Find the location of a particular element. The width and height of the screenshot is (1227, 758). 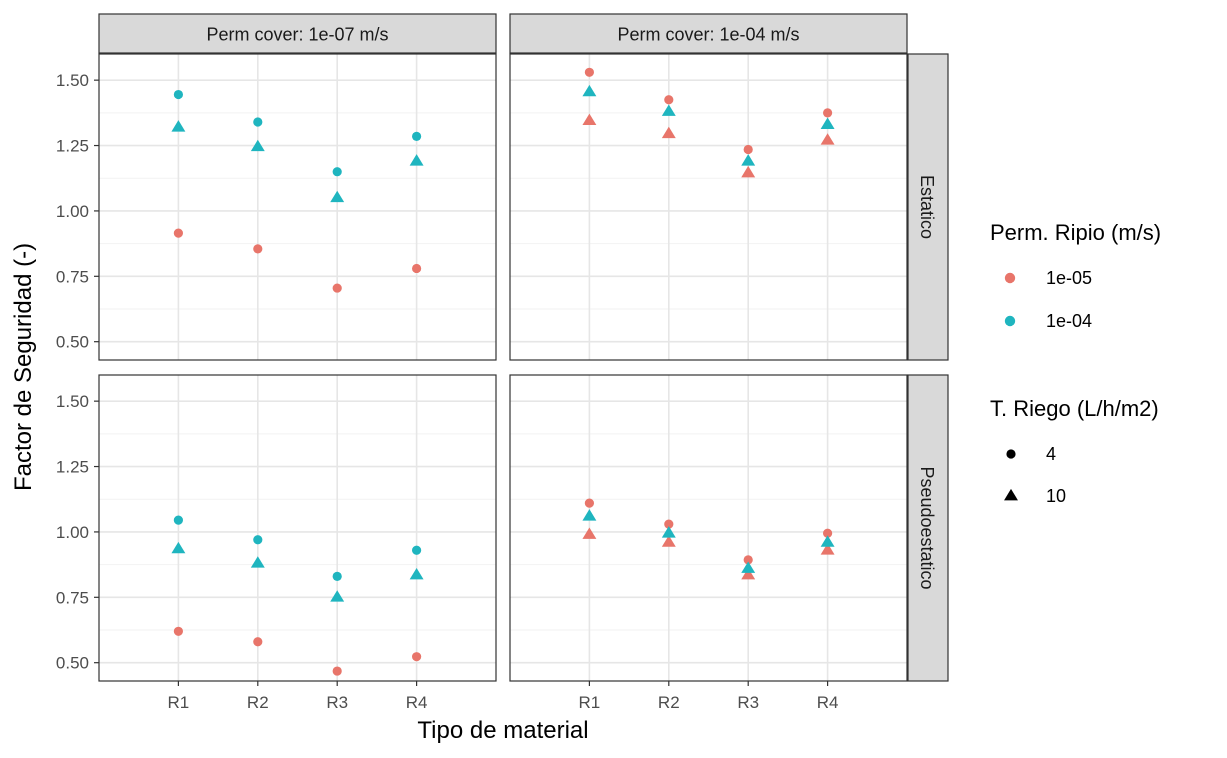

y-axis-title: Factor de Seguridad (-) is located at coordinates (23, 367).